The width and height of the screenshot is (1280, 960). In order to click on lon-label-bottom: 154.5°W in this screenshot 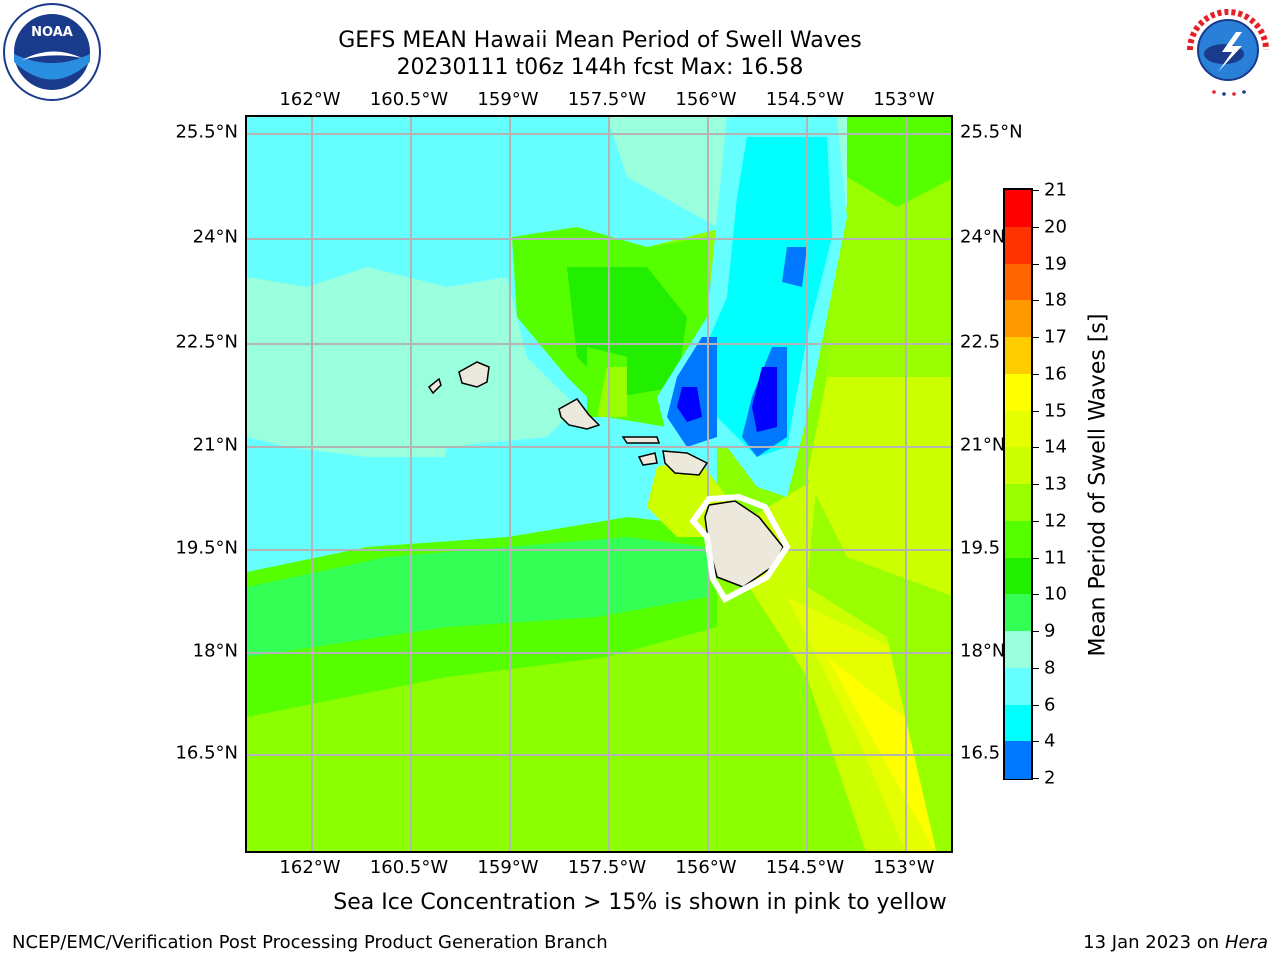, I will do `click(805, 867)`.